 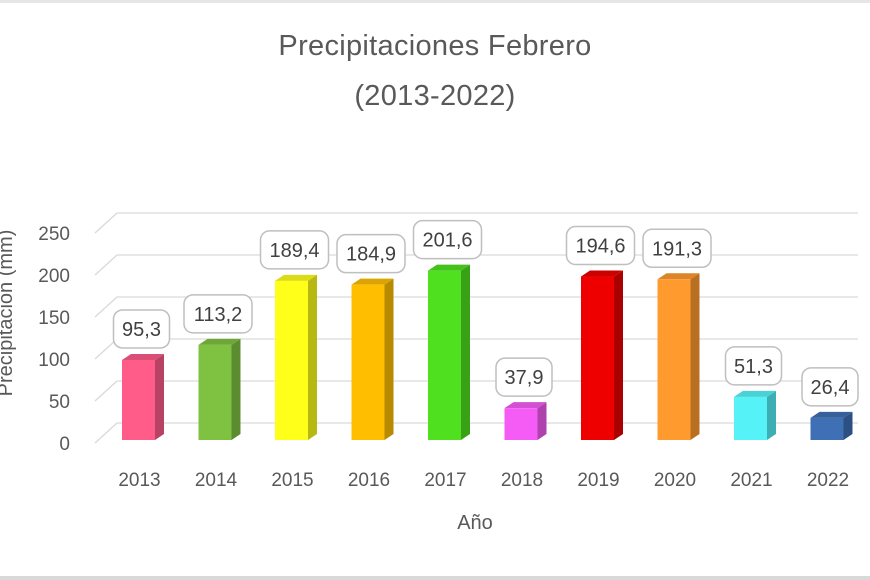 I want to click on data-label-2019: 194,6, so click(x=600, y=245).